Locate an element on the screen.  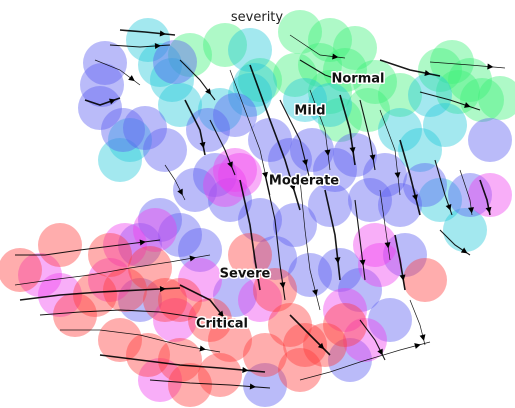
cluster-label-moderate: Moderate is located at coordinates (304, 181).